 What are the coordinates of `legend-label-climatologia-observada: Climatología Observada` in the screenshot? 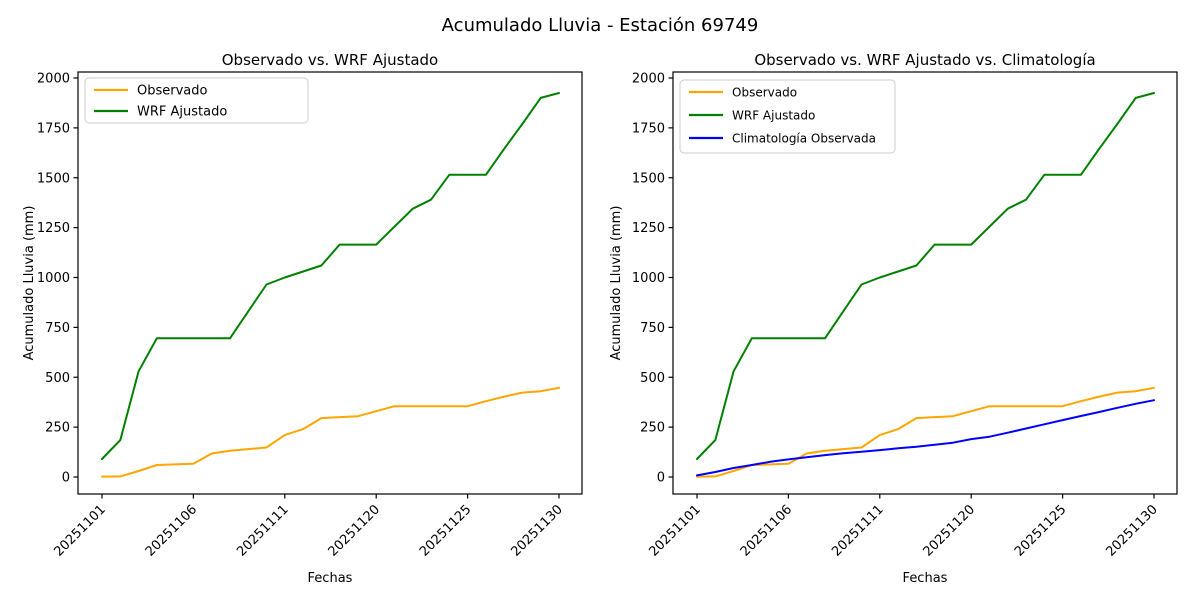 It's located at (804, 138).